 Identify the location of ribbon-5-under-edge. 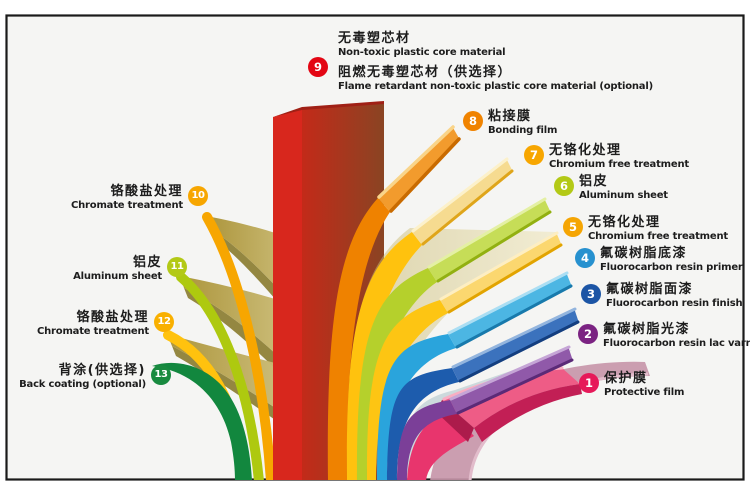
(505, 278).